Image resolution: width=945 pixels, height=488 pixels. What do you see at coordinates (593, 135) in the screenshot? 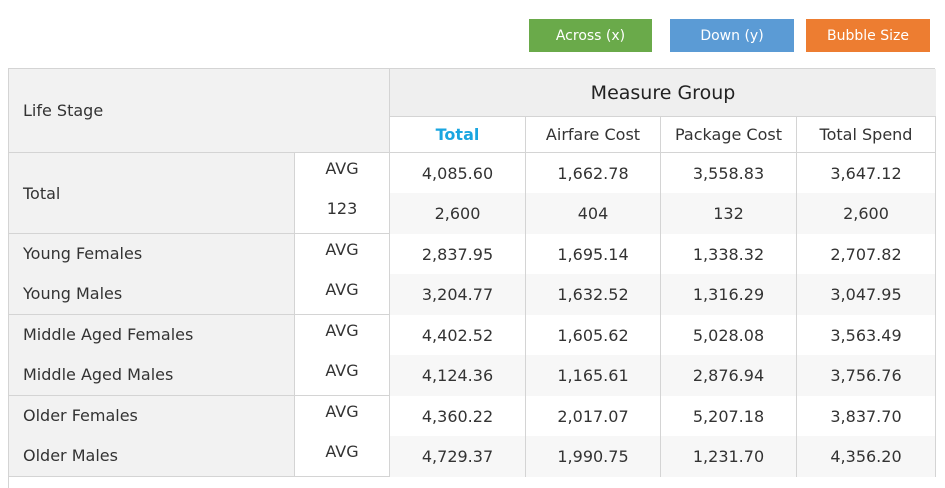
I see `column-header-airfare-cost: Airfare Cost` at bounding box center [593, 135].